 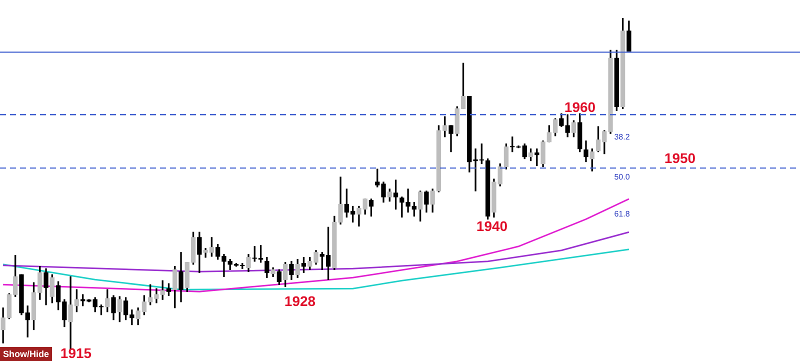 What do you see at coordinates (26, 354) in the screenshot?
I see `annotation: Show/Hide` at bounding box center [26, 354].